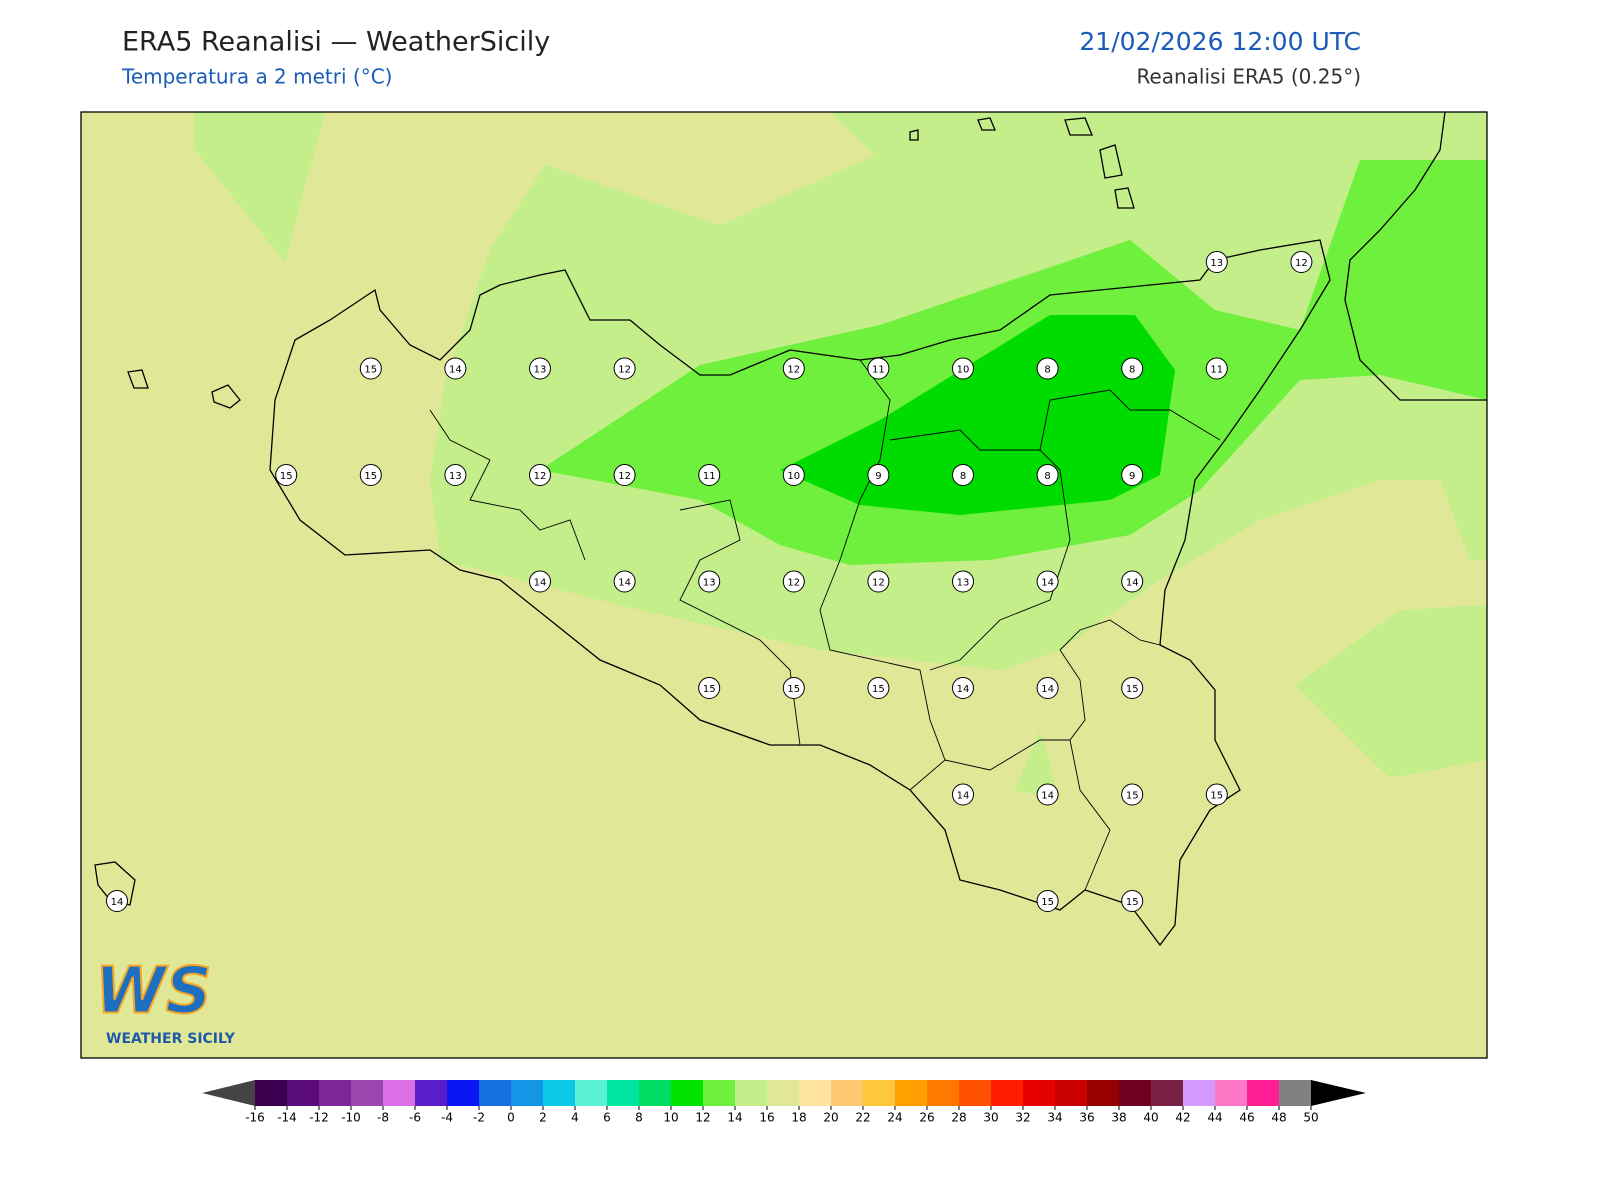 The height and width of the screenshot is (1204, 1600). Describe the element at coordinates (862, 1118) in the screenshot. I see `colorbar-tick-label: 22` at that location.